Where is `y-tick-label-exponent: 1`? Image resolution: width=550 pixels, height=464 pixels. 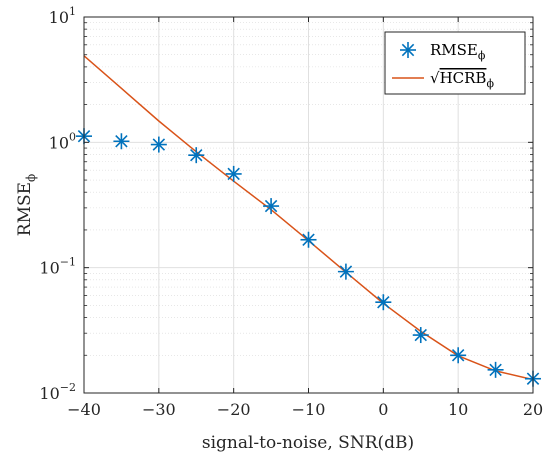
y-tick-label-exponent: 1 is located at coordinates (72, 11).